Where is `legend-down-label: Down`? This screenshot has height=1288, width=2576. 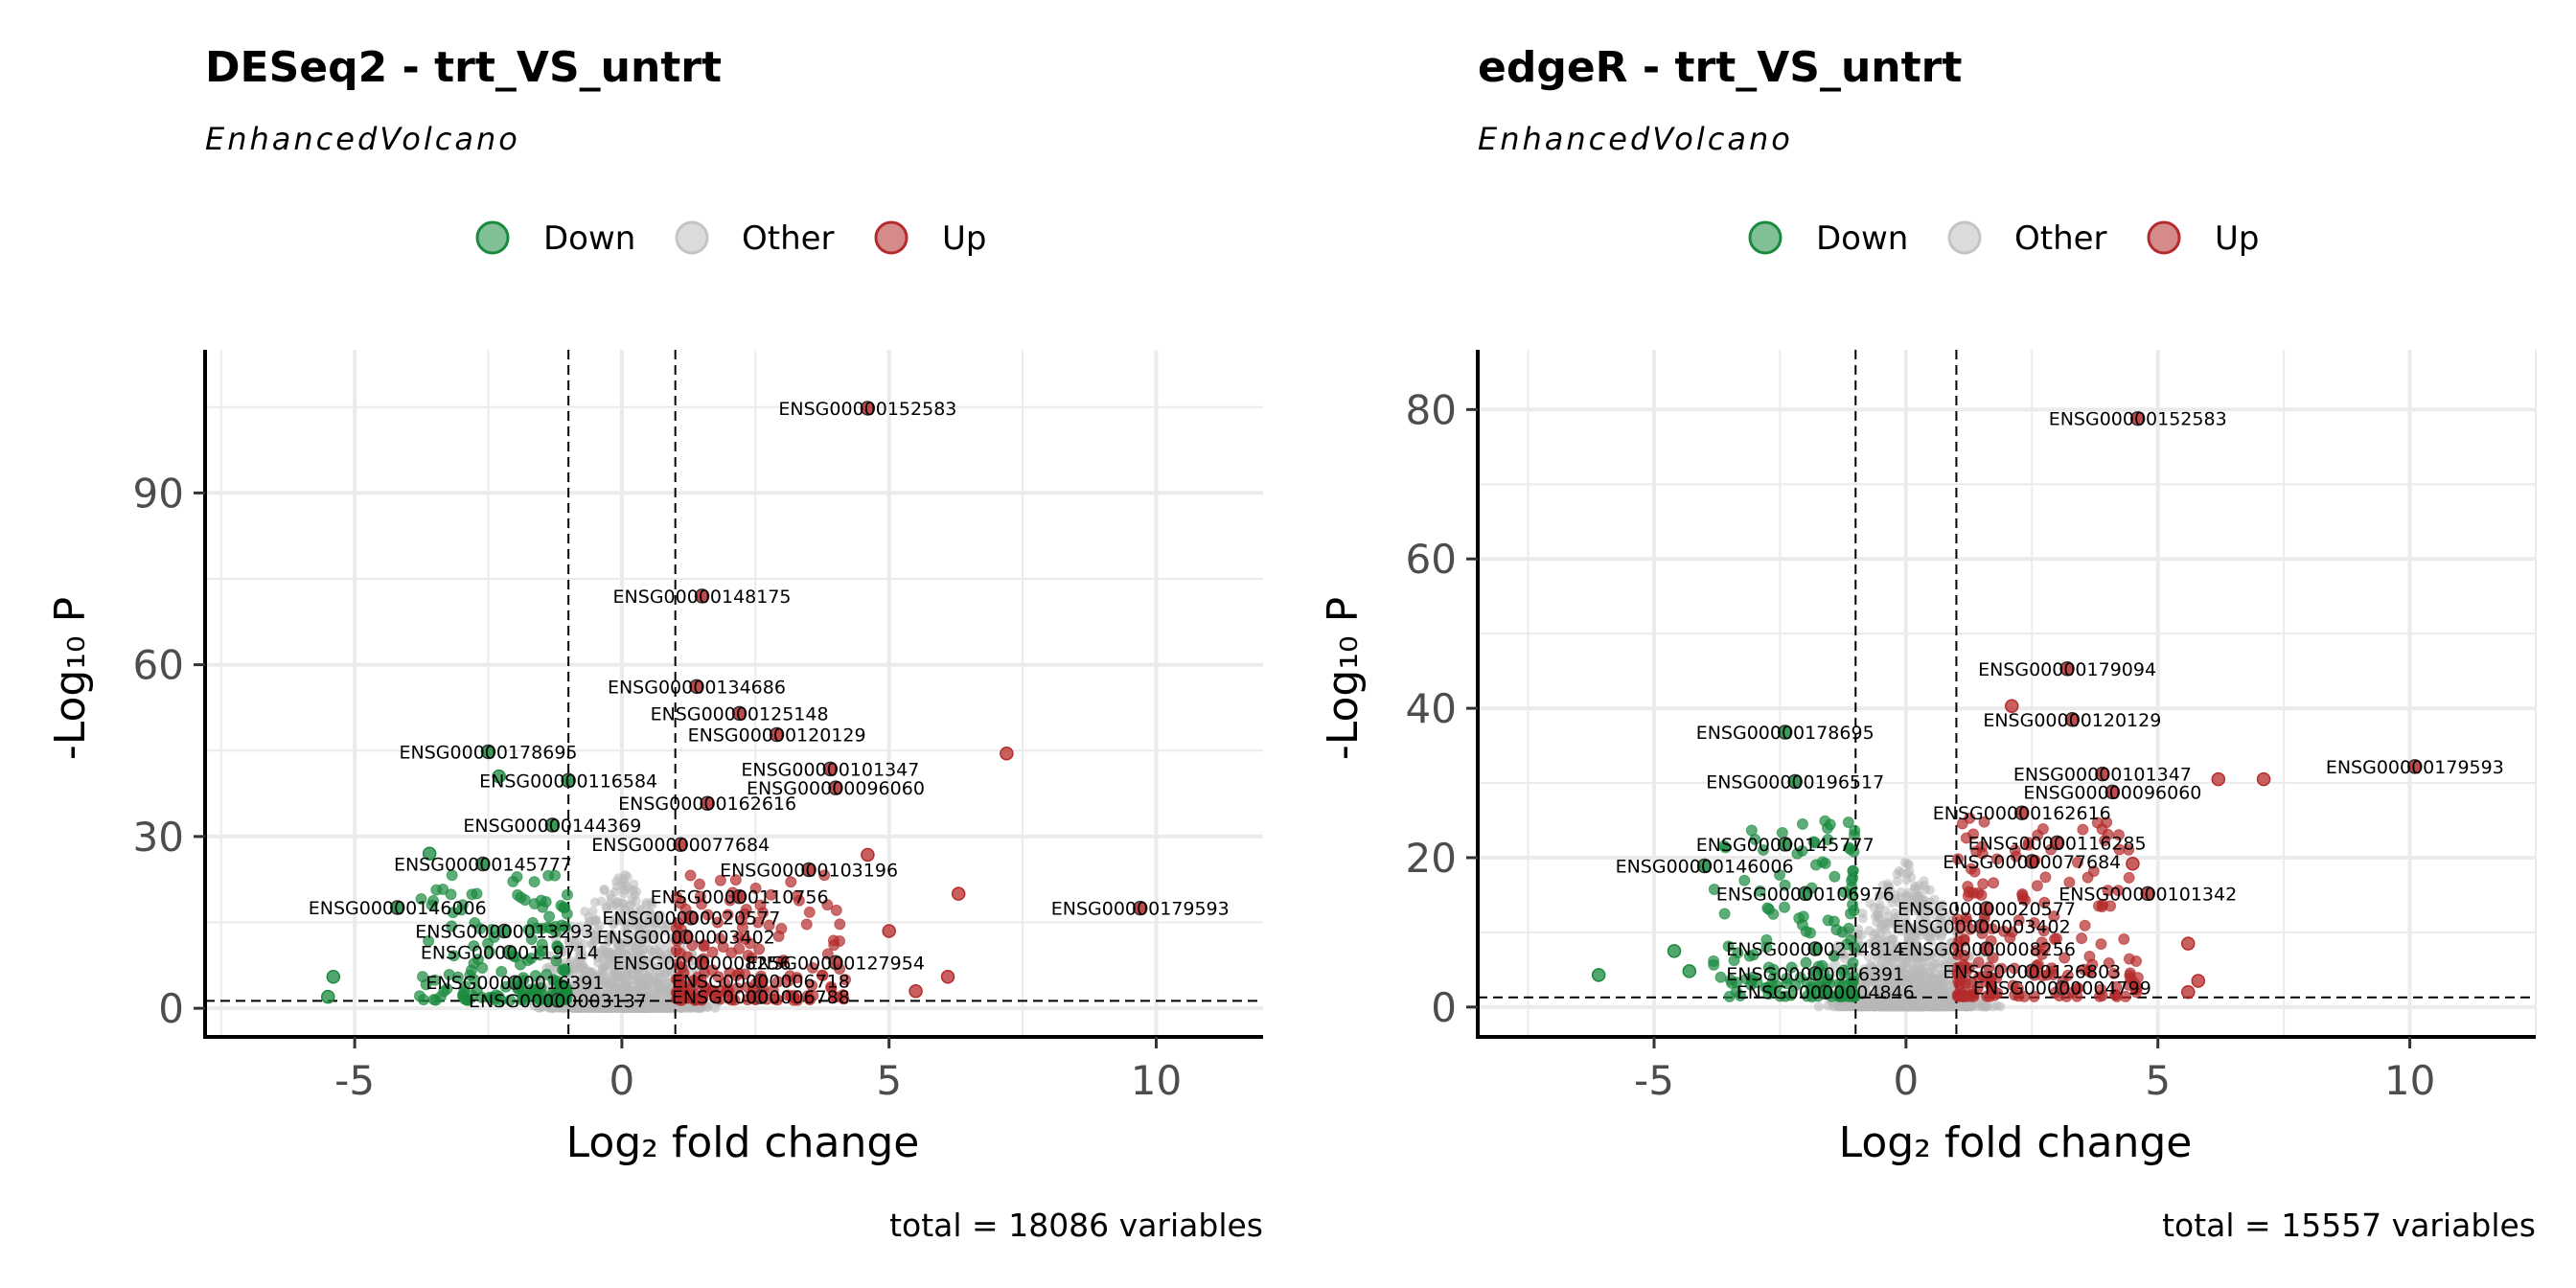
legend-down-label: Down is located at coordinates (589, 238).